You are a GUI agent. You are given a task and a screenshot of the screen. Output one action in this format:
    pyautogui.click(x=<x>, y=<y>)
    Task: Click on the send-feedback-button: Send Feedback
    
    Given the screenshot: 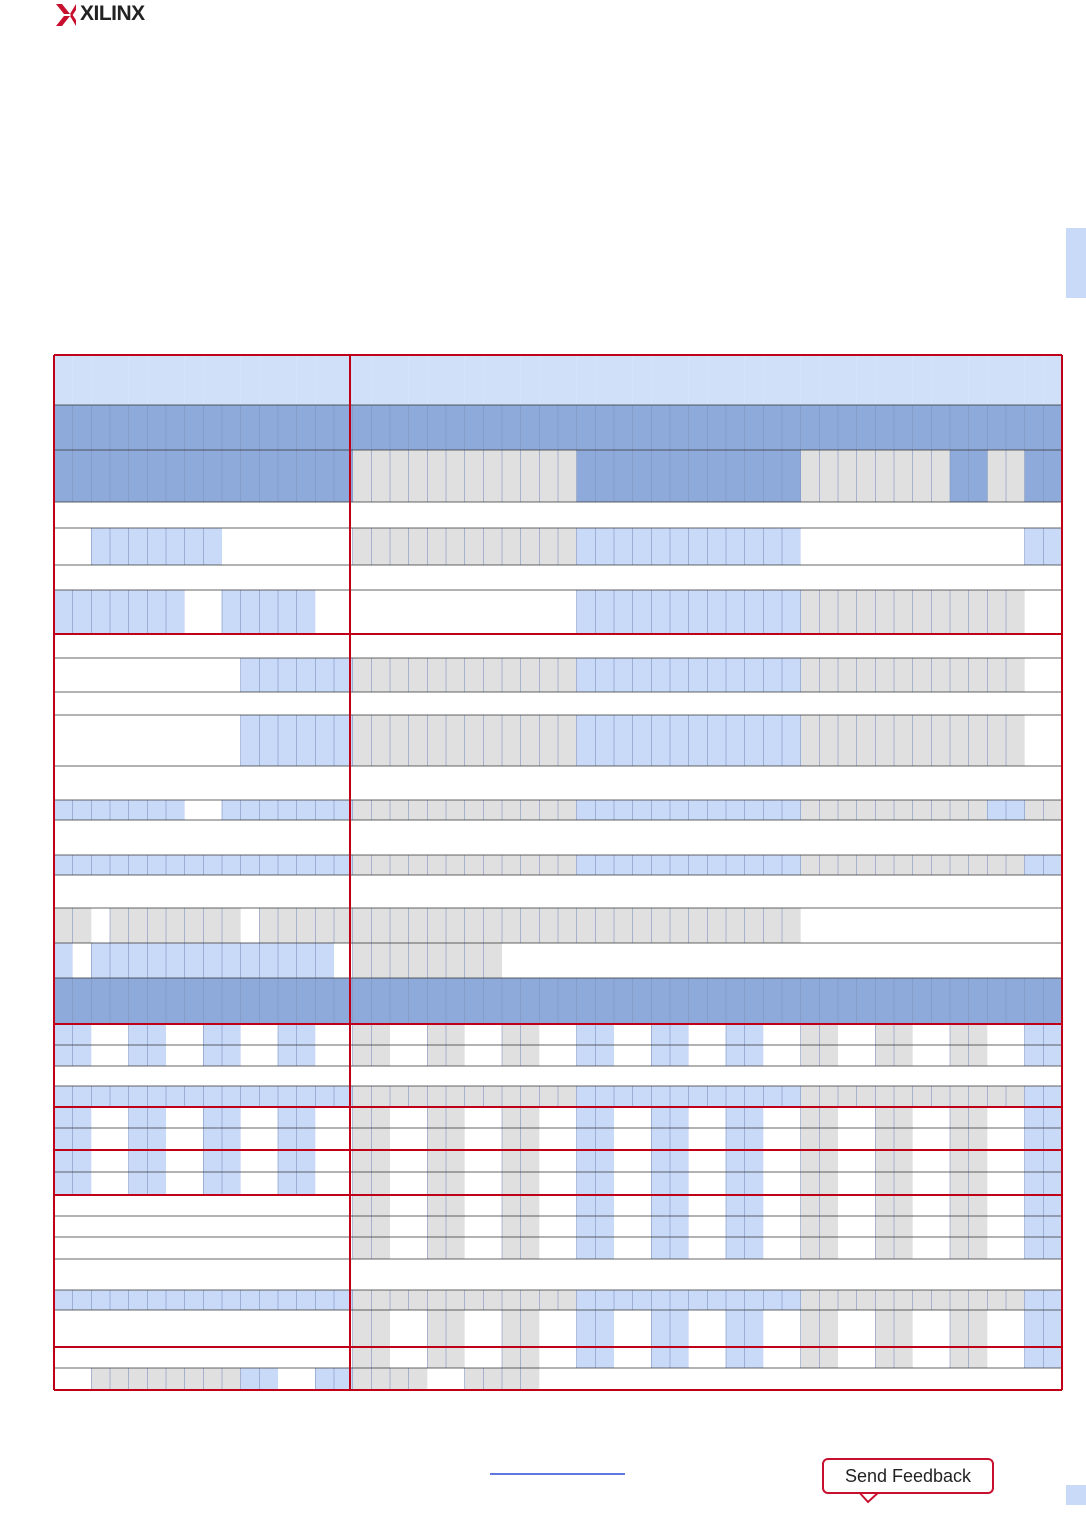 What is the action you would take?
    pyautogui.click(x=908, y=1476)
    